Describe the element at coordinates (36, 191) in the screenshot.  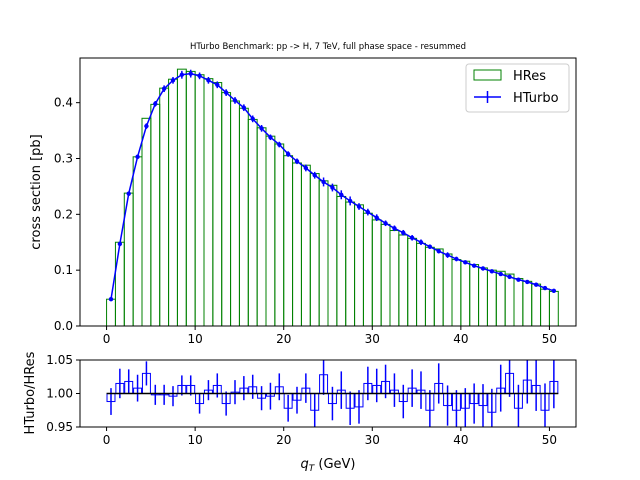
I see `main-y-axis-label: cross section [pb]` at that location.